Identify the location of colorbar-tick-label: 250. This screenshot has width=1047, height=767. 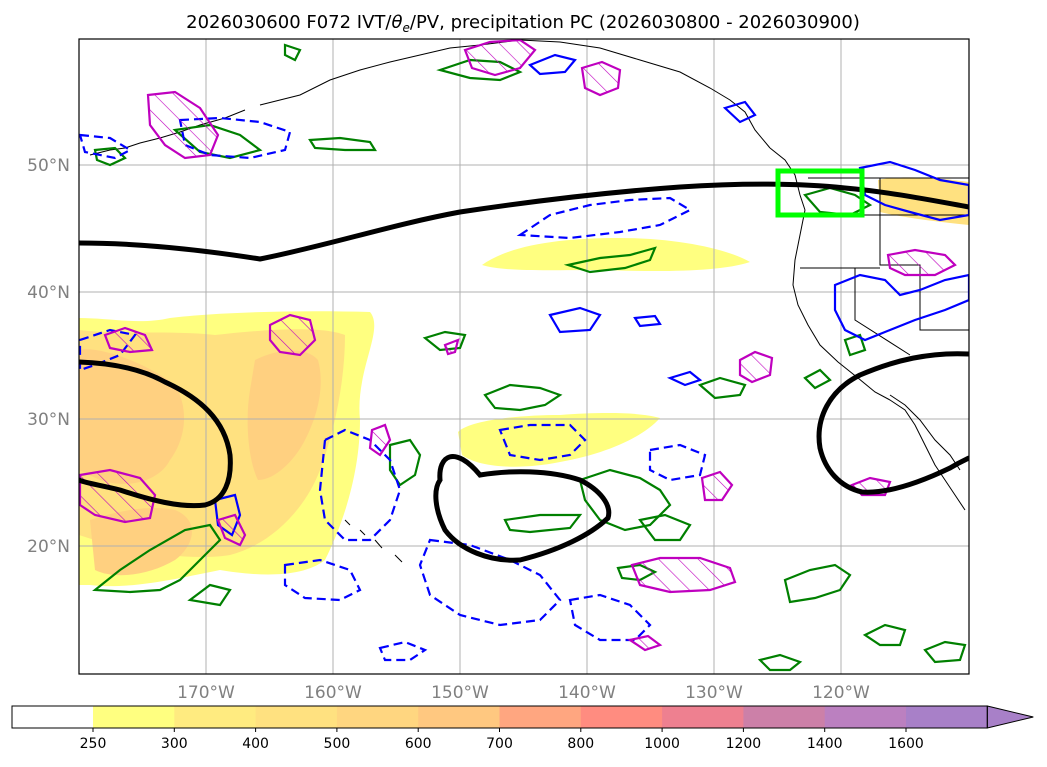
(93, 744).